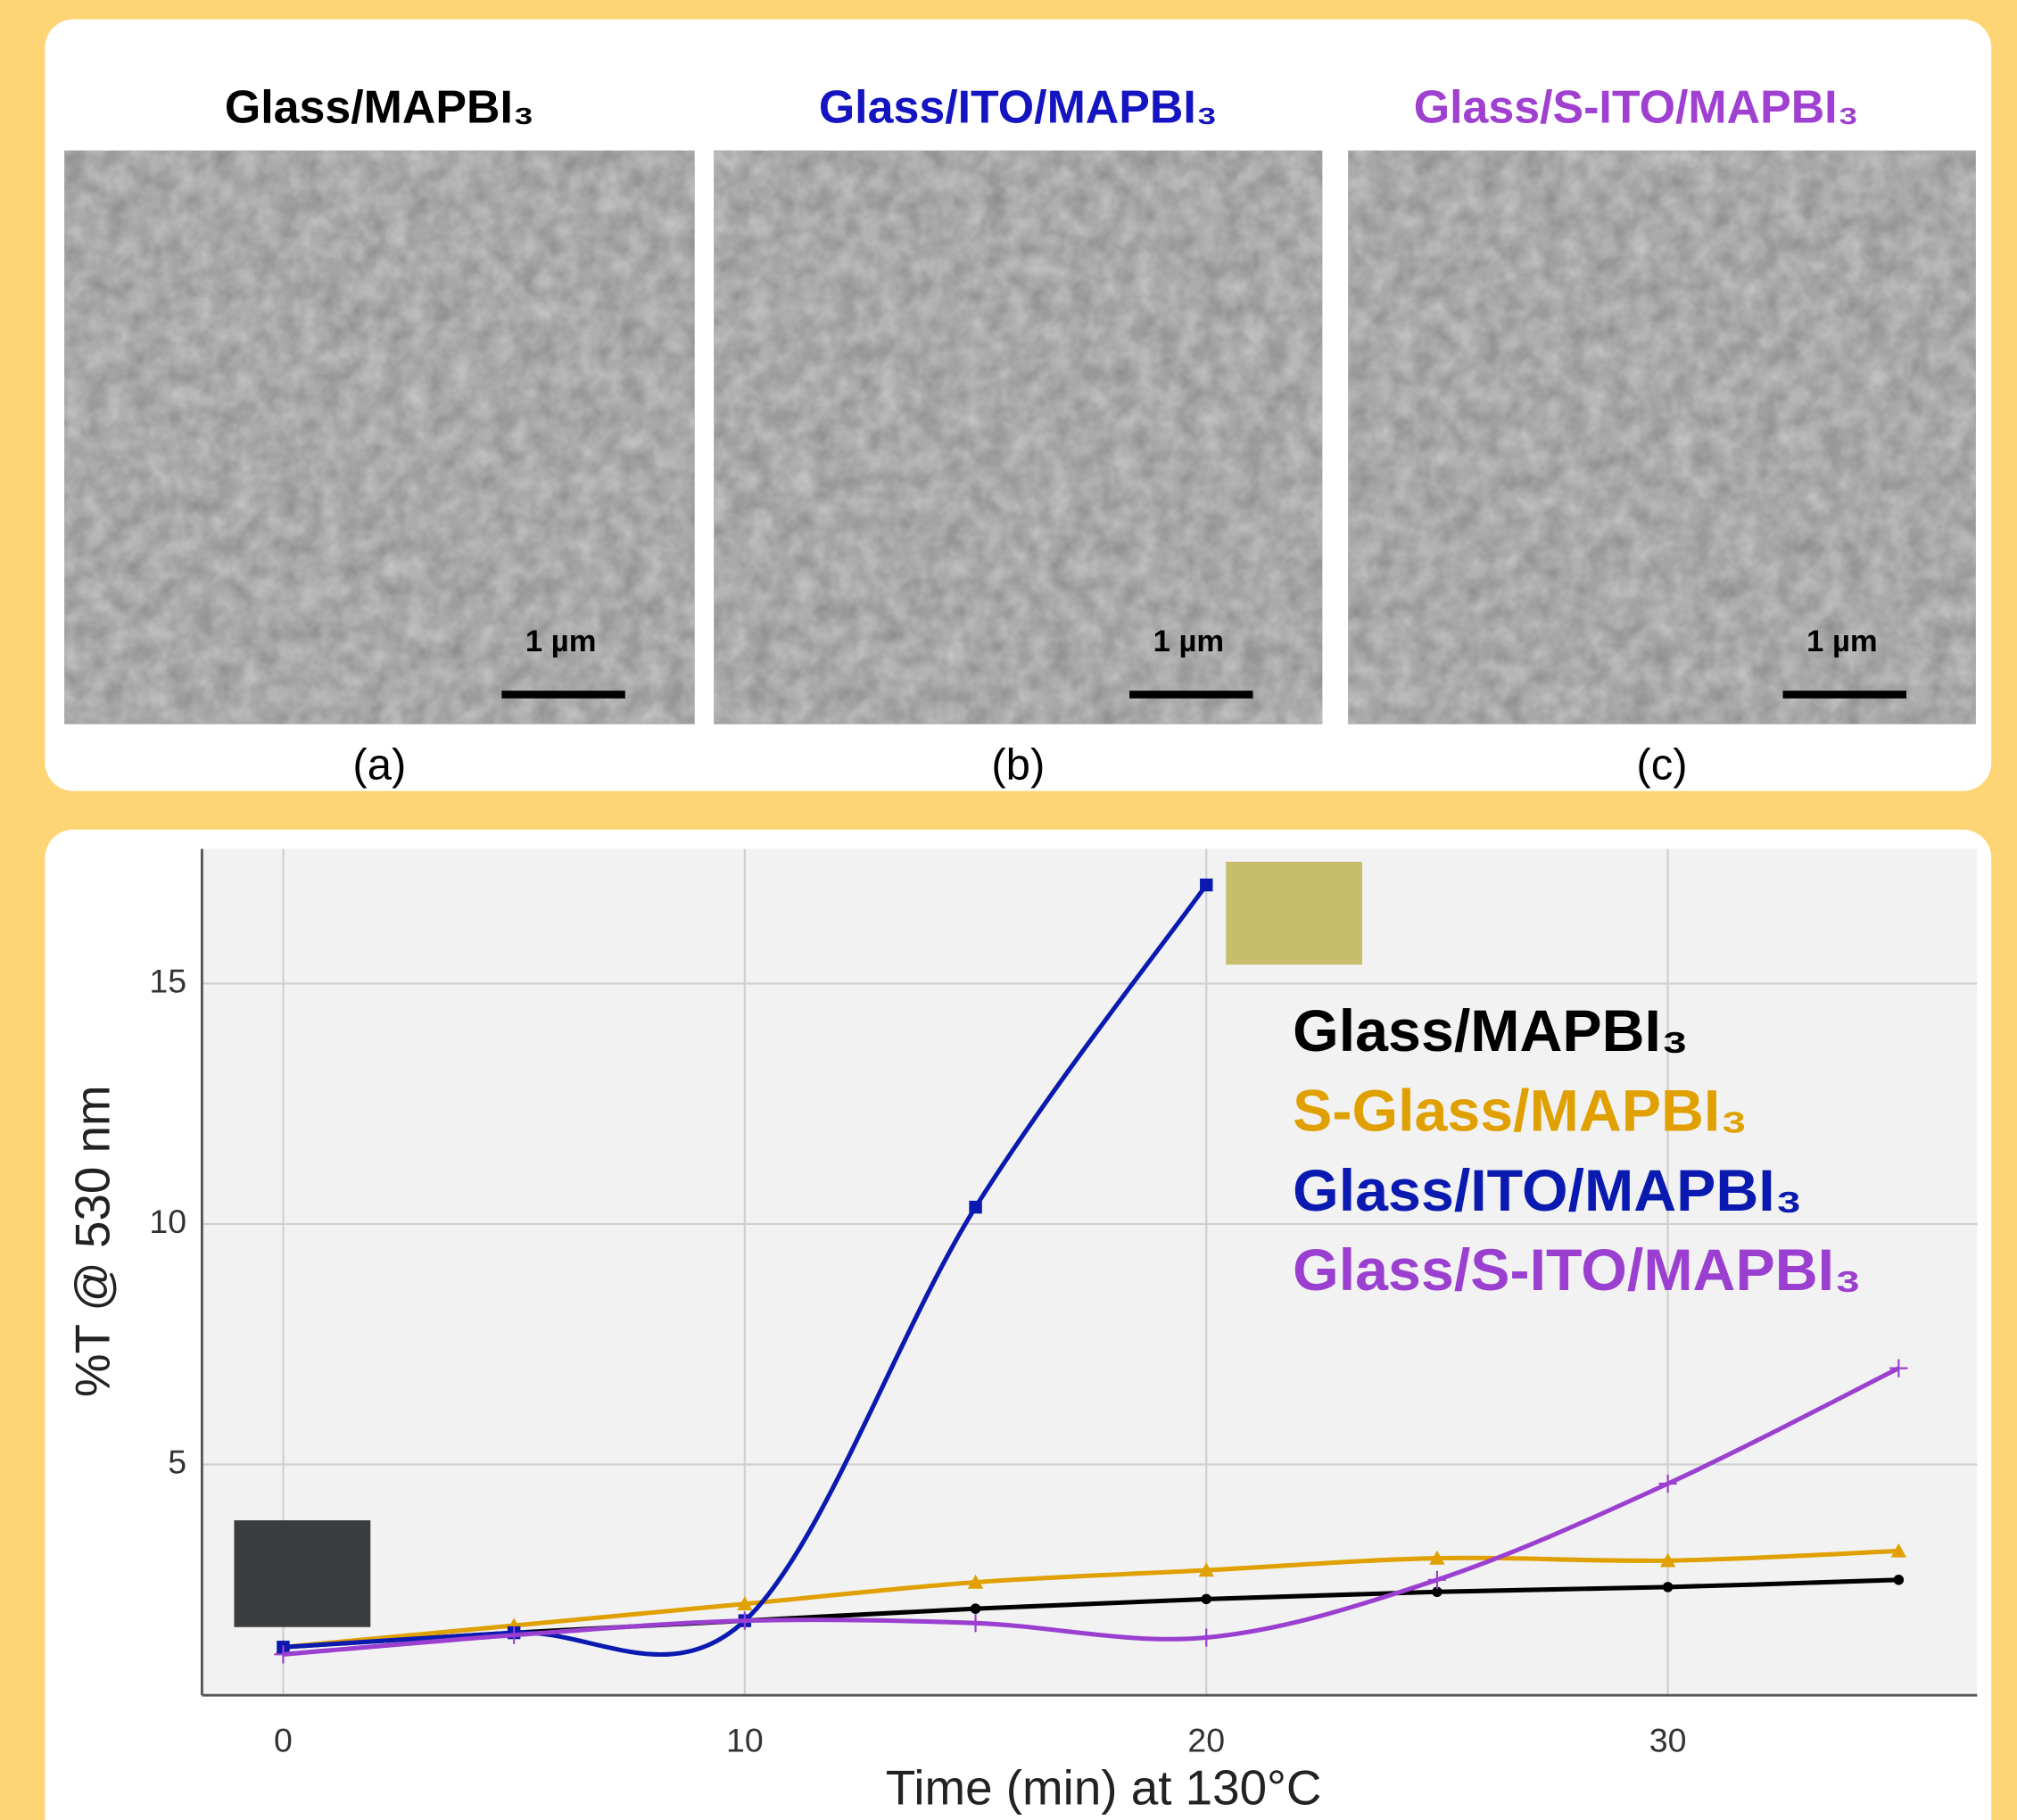 The width and height of the screenshot is (2017, 1820). Describe the element at coordinates (302, 1573) in the screenshot. I see `sample-photo-dark` at that location.